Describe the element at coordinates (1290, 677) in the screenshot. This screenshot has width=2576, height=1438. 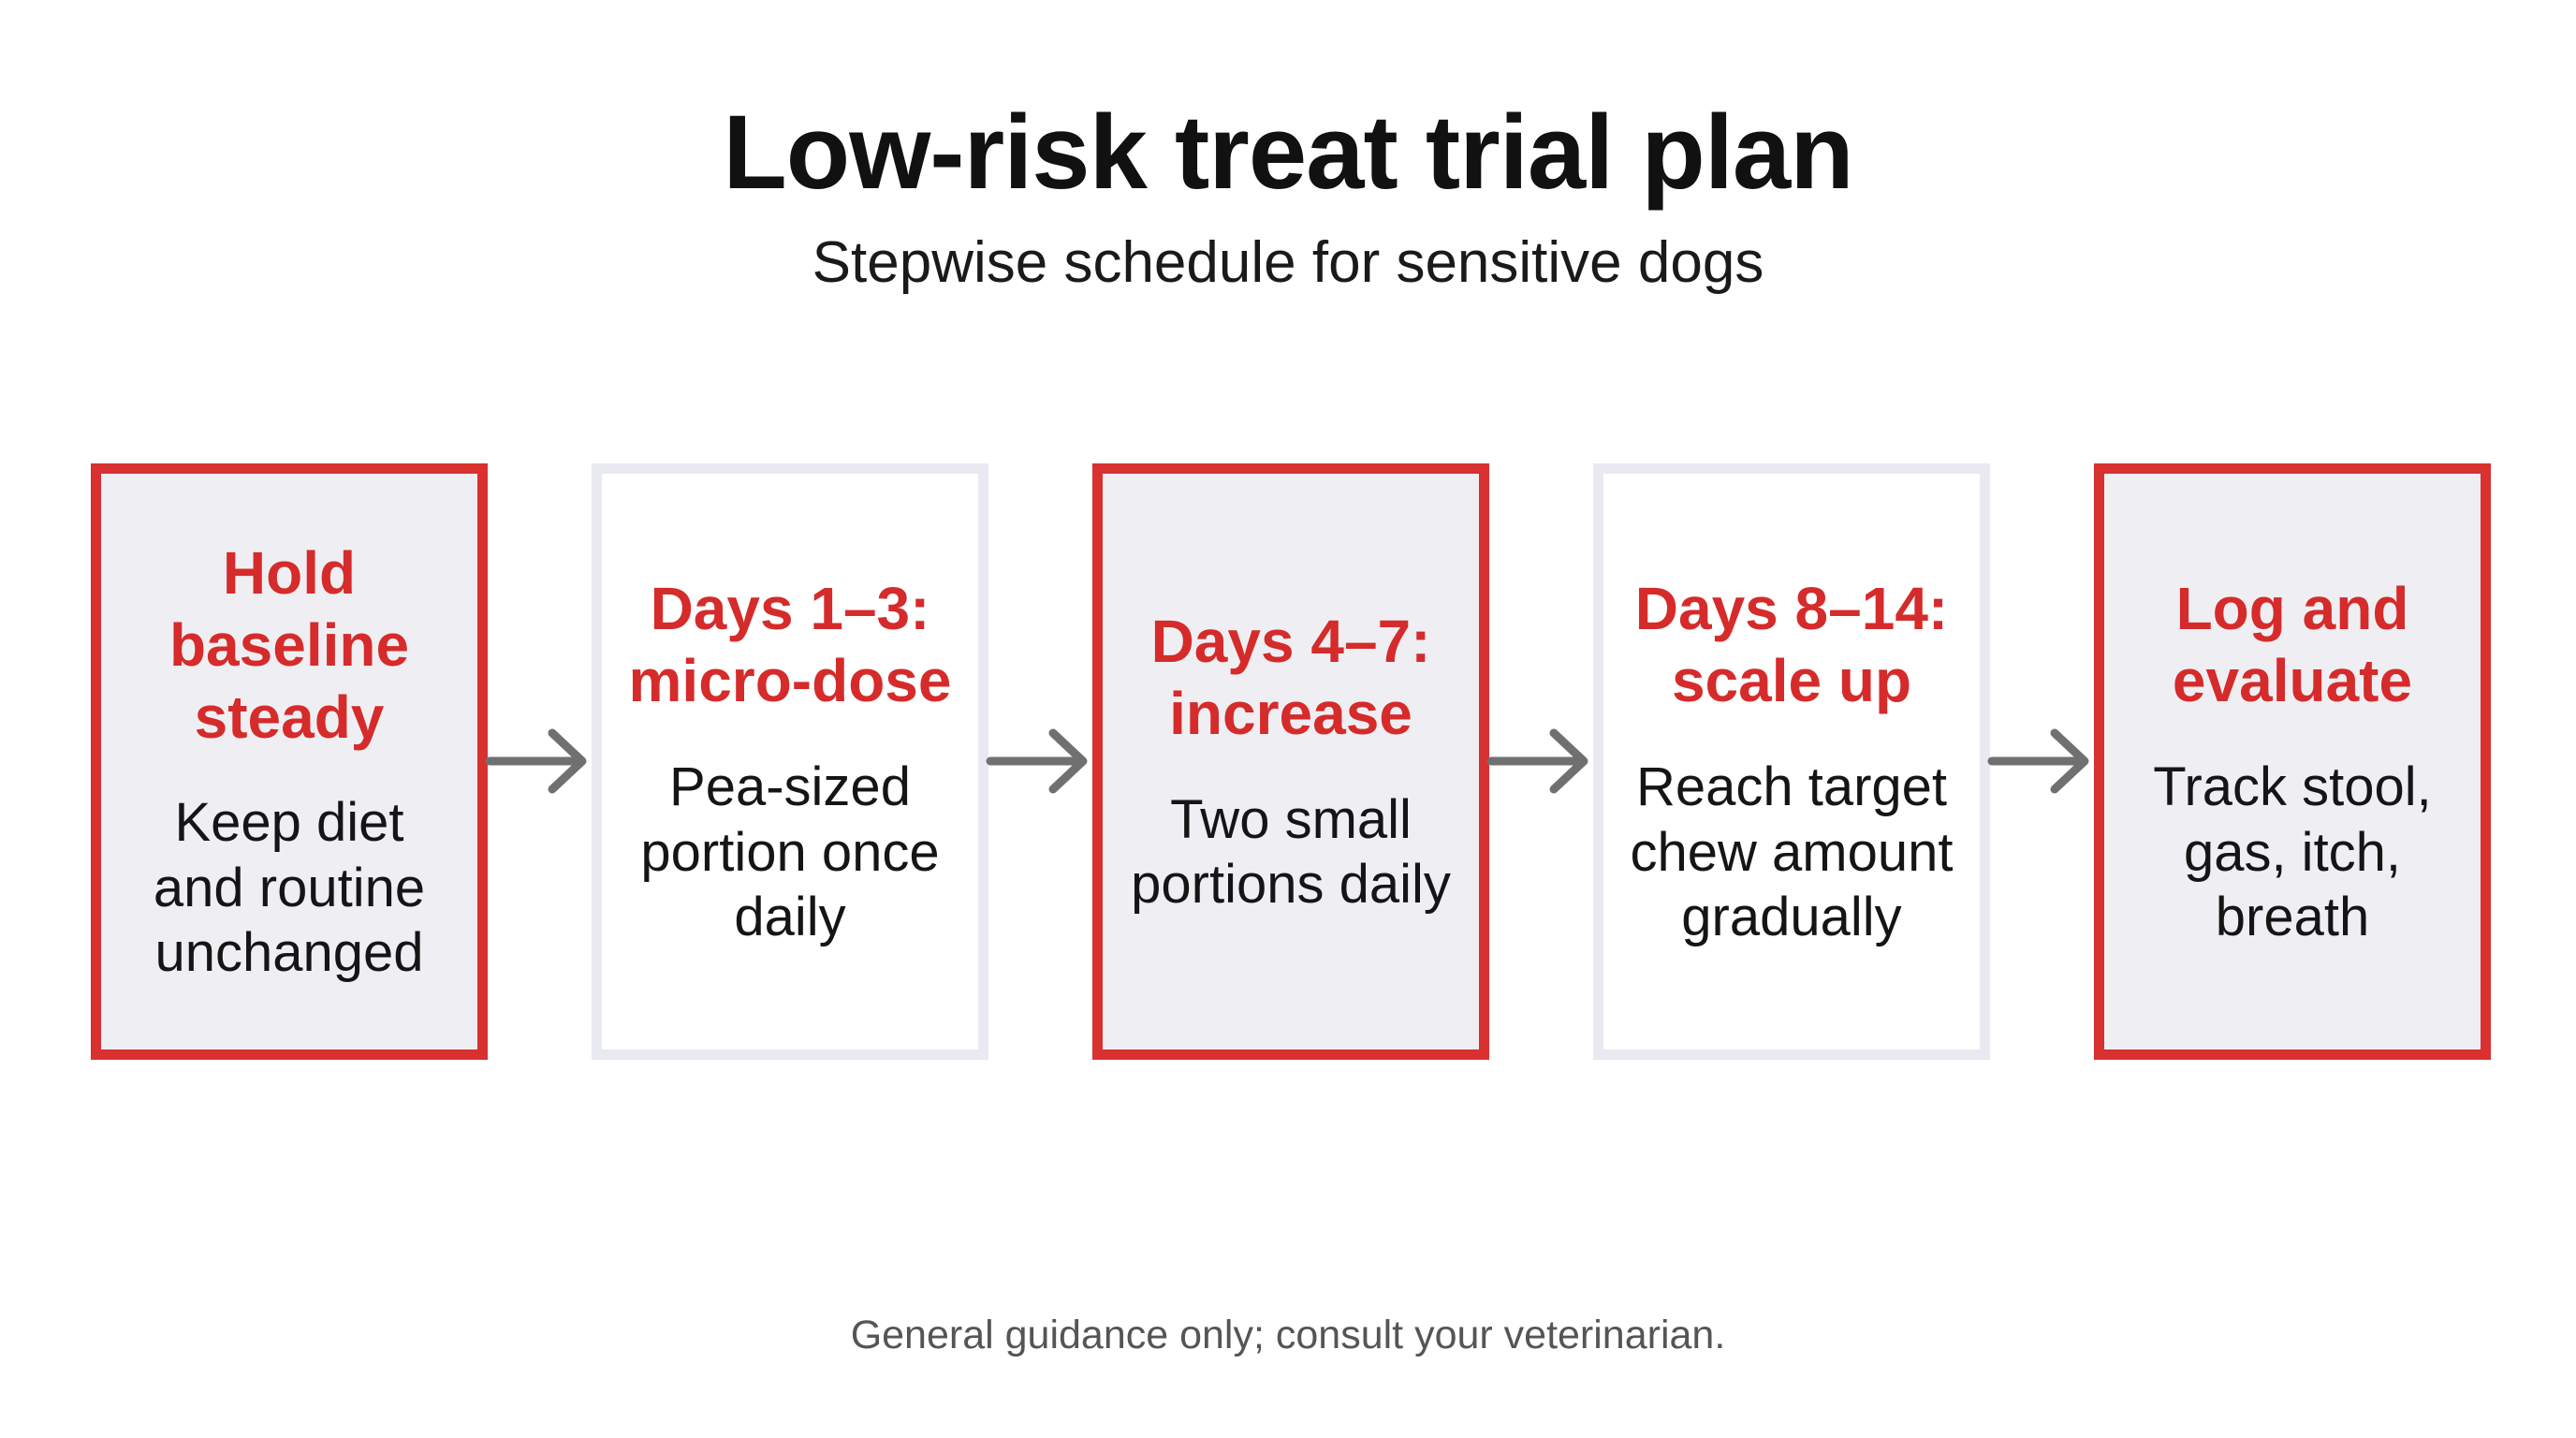
I see `step-title: Days 4–7: increase` at that location.